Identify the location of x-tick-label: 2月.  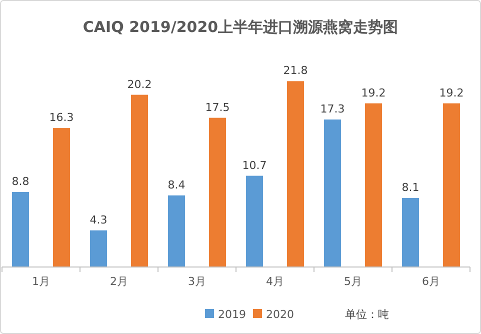
(119, 281).